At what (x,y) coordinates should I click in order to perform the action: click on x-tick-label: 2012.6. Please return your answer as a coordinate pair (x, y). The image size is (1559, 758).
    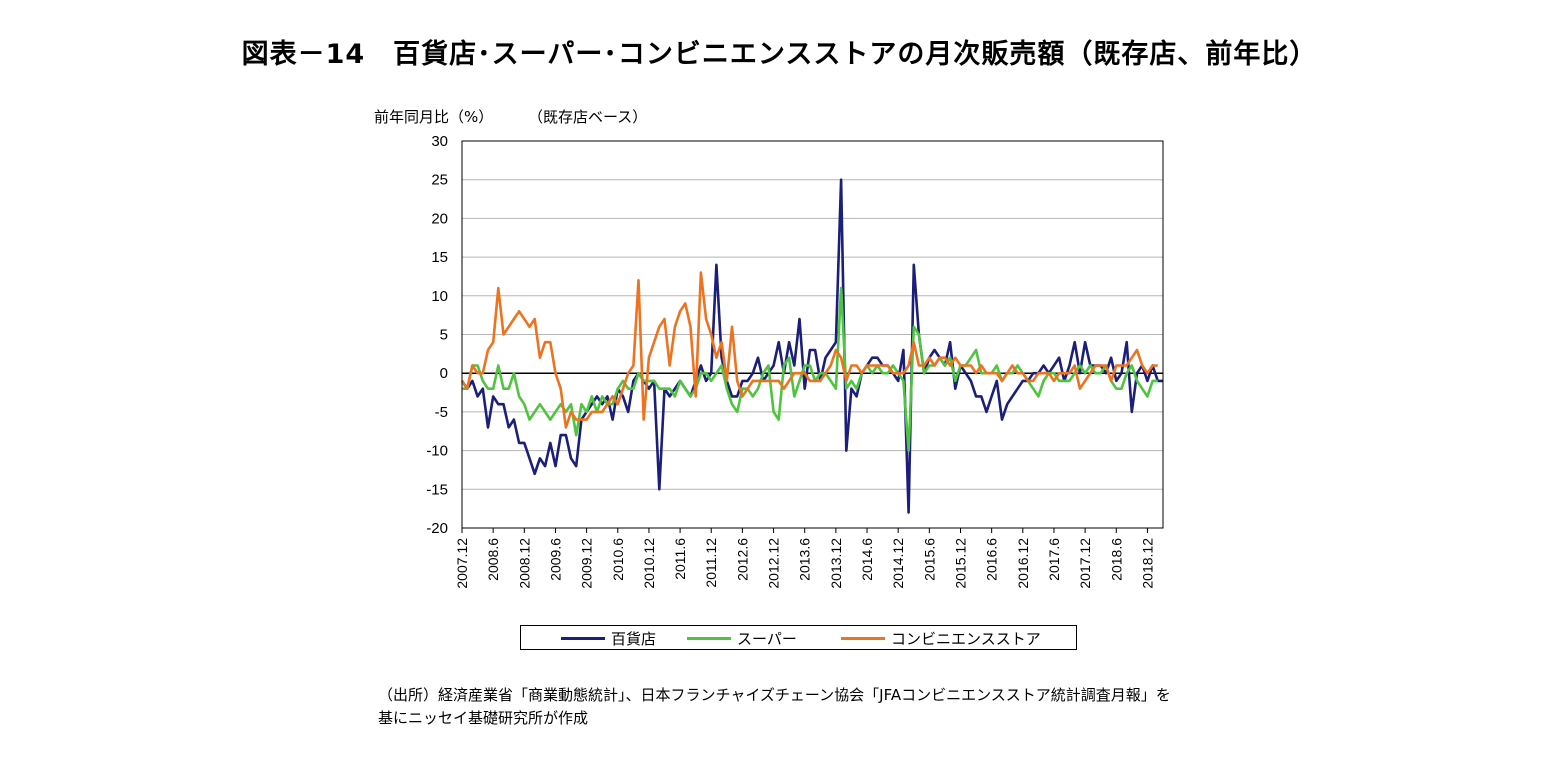
    Looking at the image, I should click on (742, 559).